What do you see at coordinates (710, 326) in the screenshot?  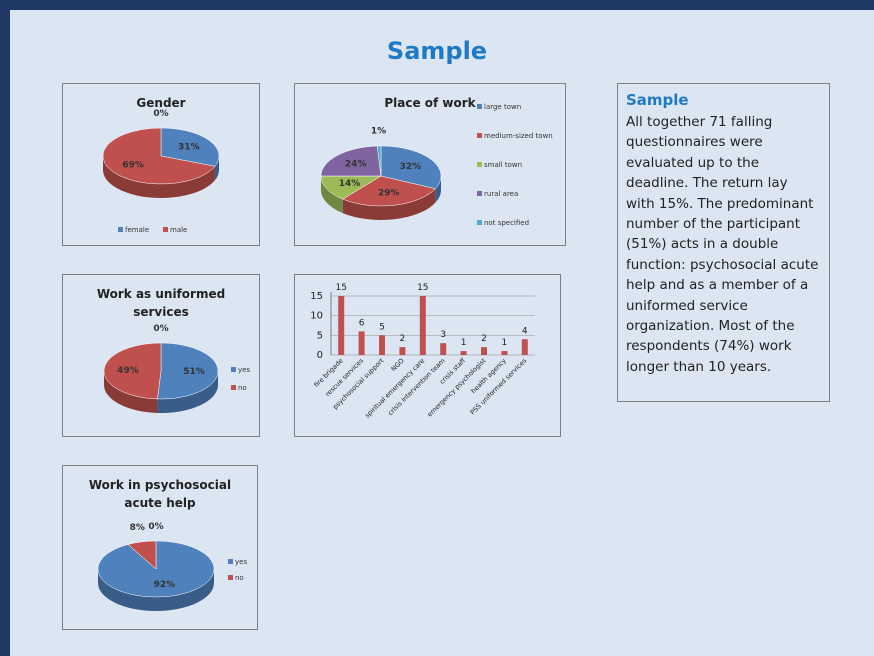 I see `text-line: organization. Most of the` at bounding box center [710, 326].